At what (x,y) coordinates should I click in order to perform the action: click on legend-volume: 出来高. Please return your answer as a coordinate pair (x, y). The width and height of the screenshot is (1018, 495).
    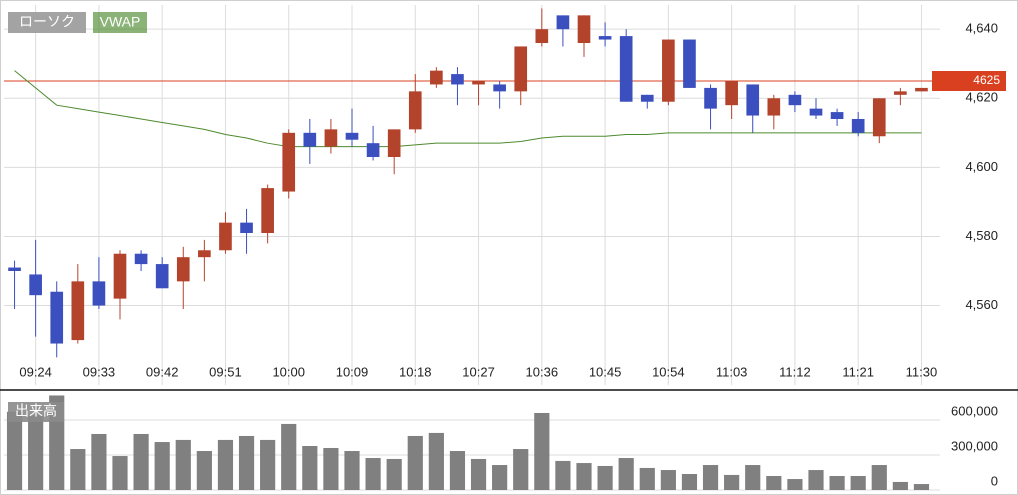
    Looking at the image, I should click on (36, 411).